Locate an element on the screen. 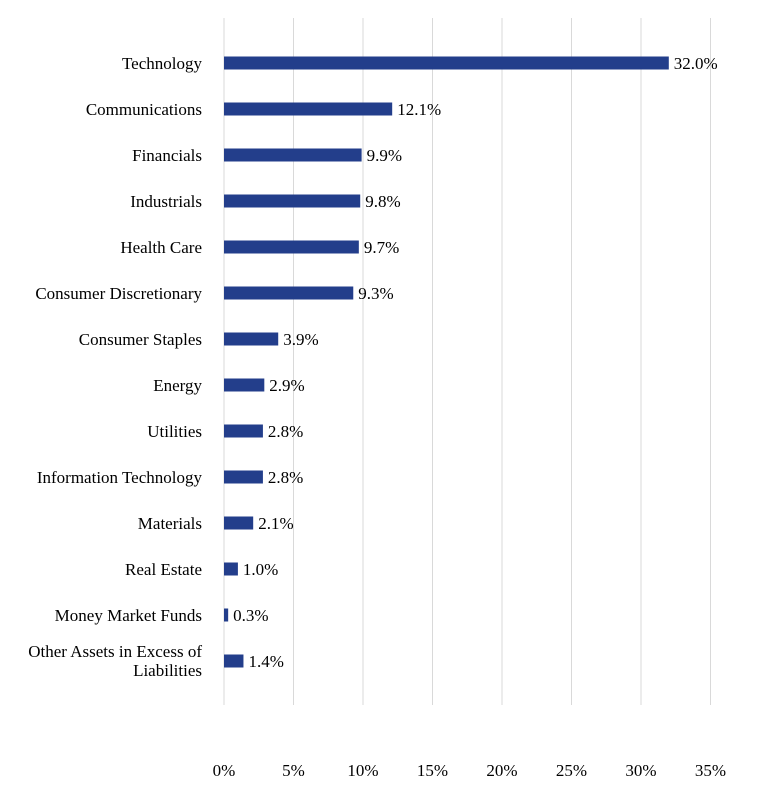 The image size is (768, 804). x-tick-label: 10% is located at coordinates (362, 770).